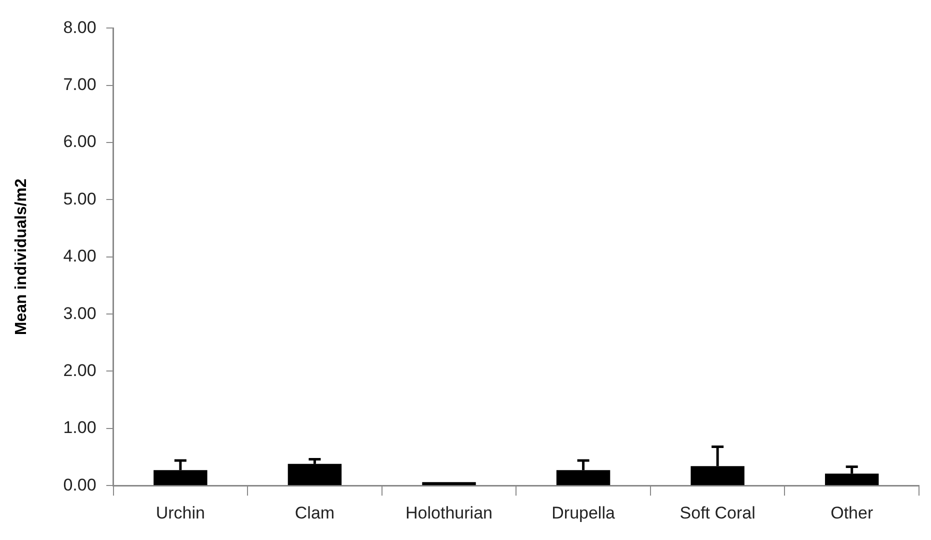 This screenshot has width=931, height=540. I want to click on y-tick-label: 1.00, so click(79, 428).